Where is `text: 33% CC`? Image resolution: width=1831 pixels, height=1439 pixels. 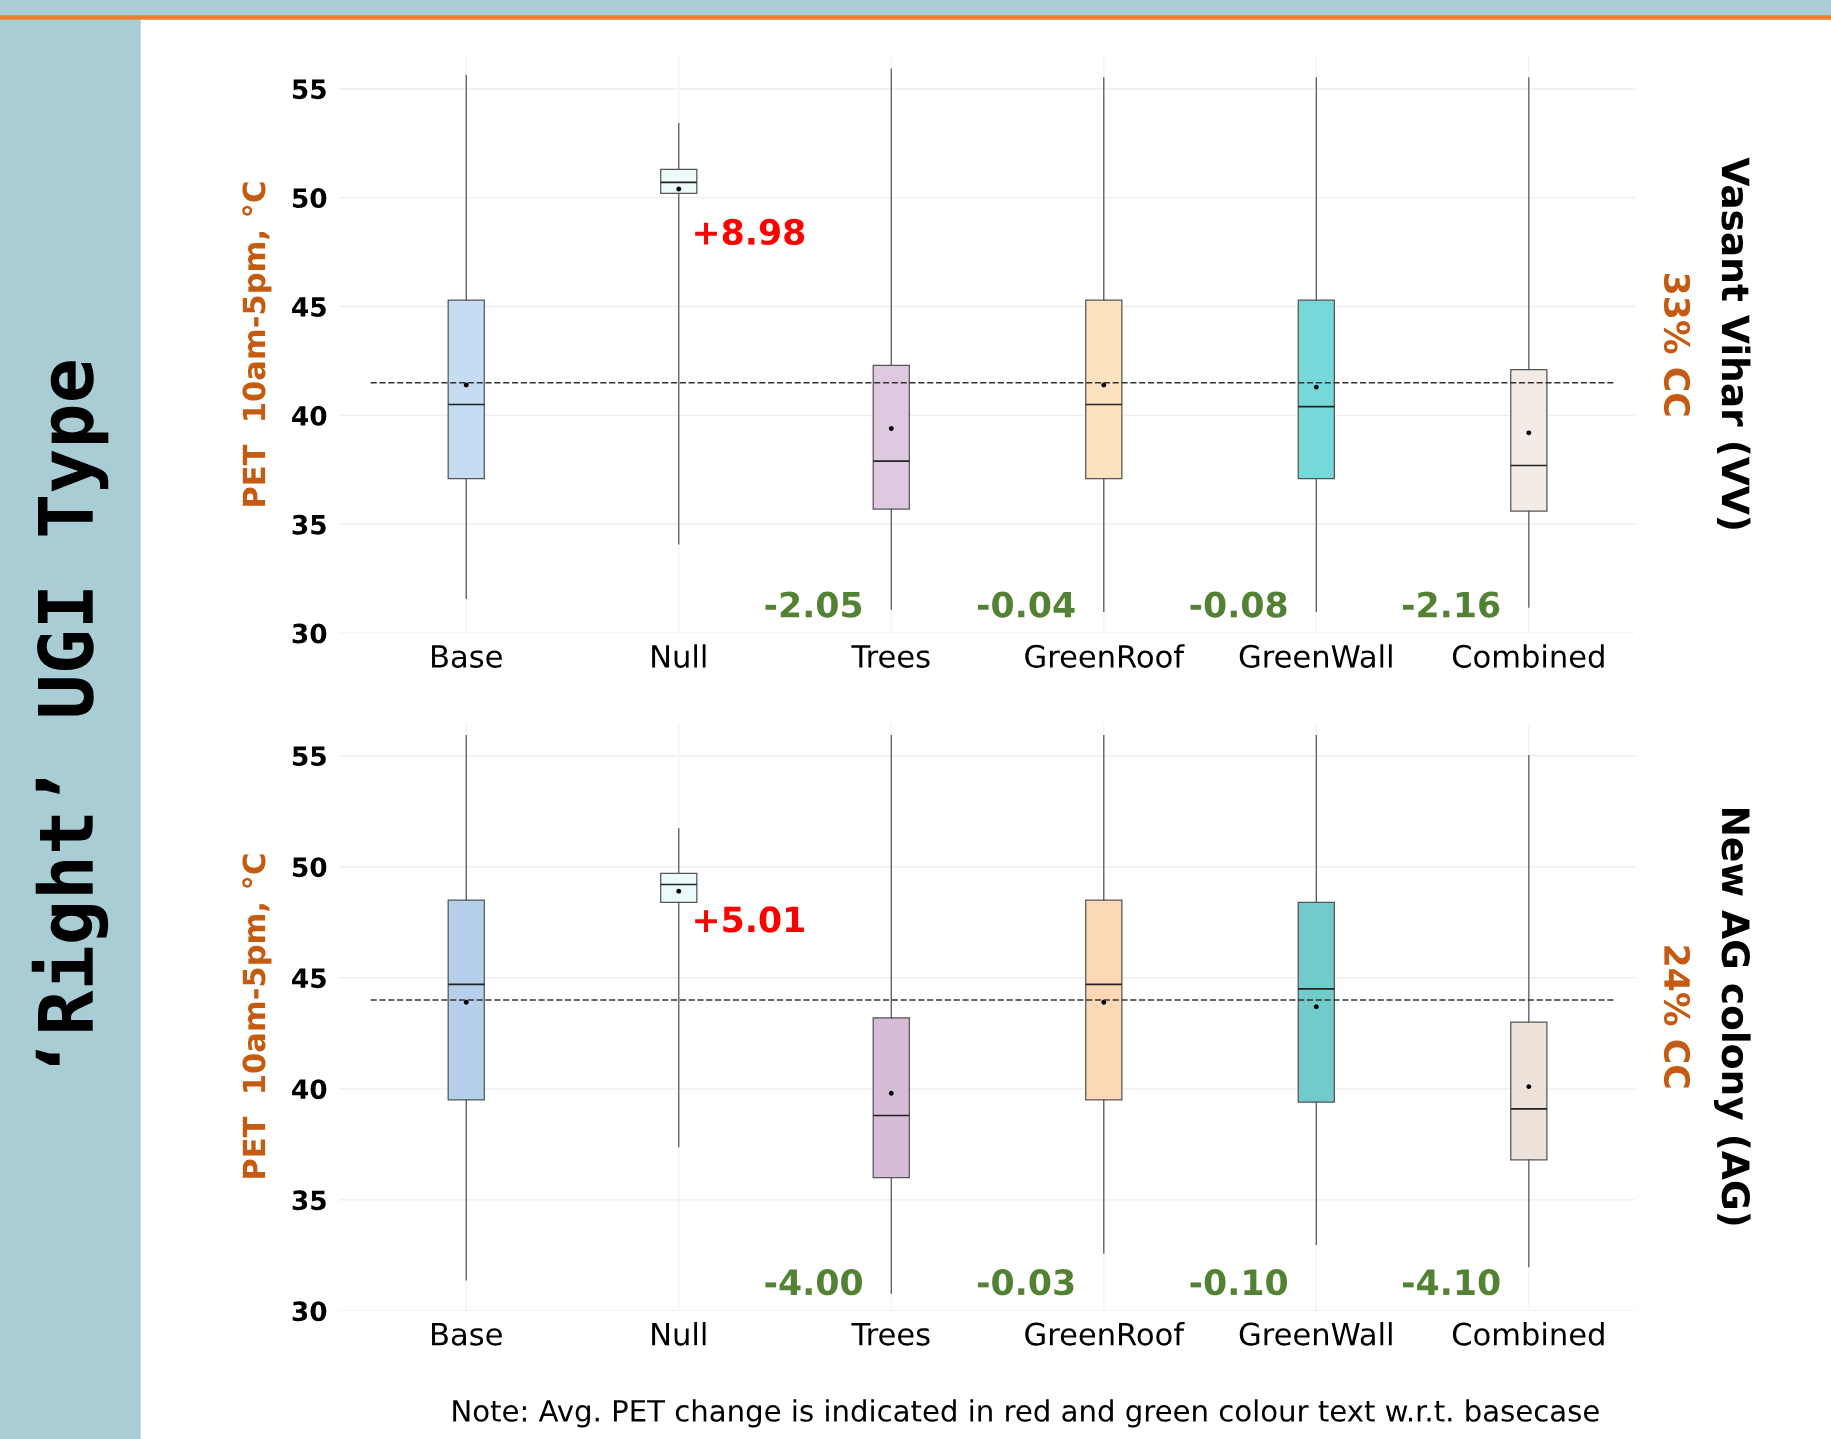 text: 33% CC is located at coordinates (1677, 344).